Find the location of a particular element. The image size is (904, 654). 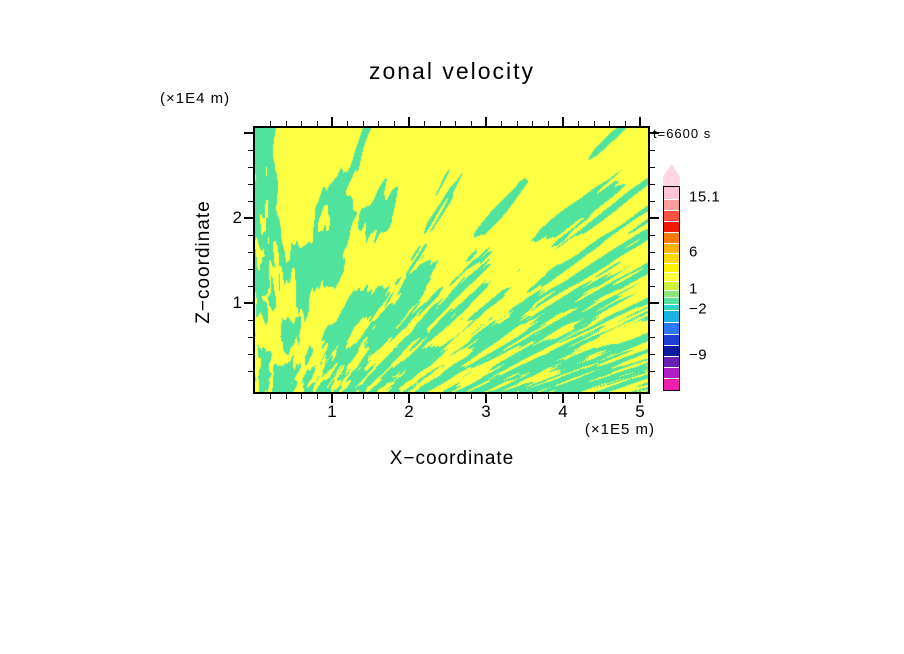

colorbar-tick-label: −2 is located at coordinates (698, 309).